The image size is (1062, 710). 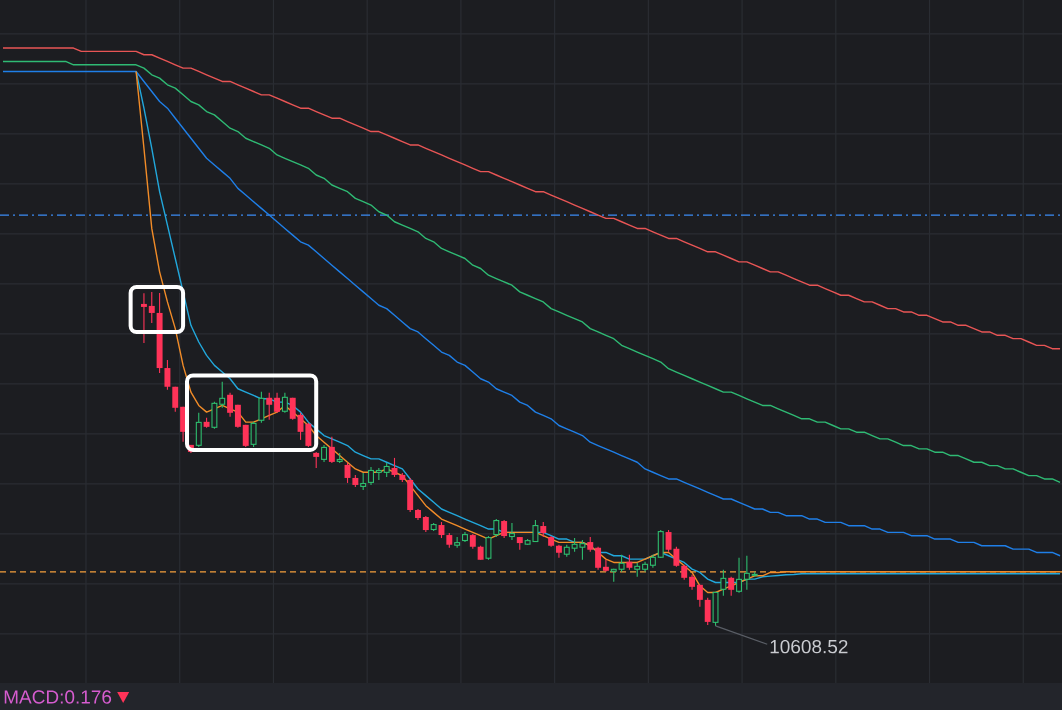 What do you see at coordinates (58, 697) in the screenshot?
I see `text: MACD:0.176` at bounding box center [58, 697].